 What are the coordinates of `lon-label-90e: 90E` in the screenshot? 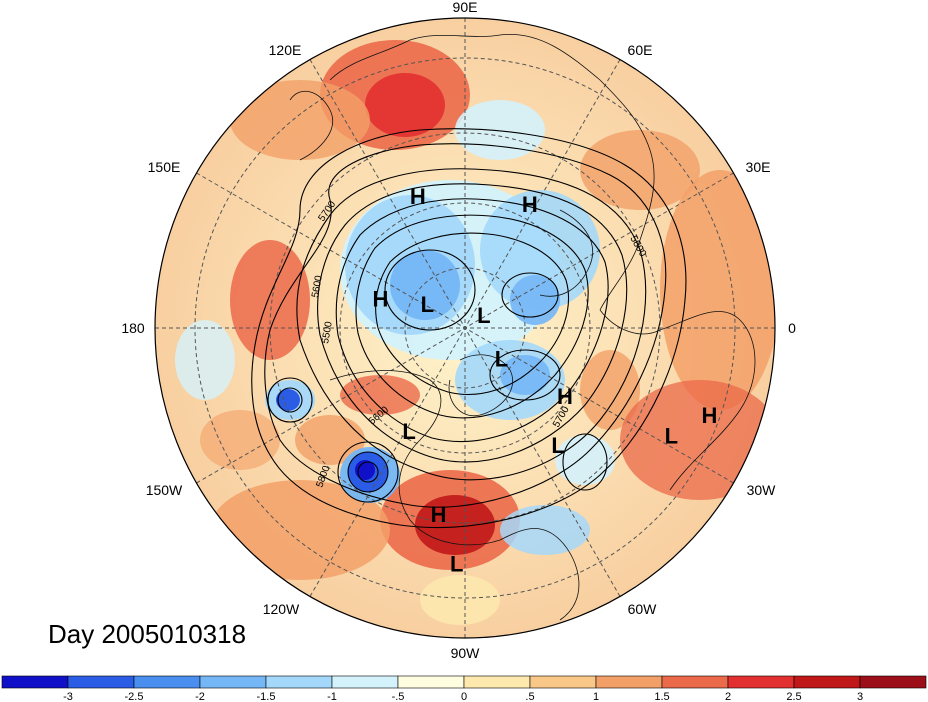 It's located at (465, 7).